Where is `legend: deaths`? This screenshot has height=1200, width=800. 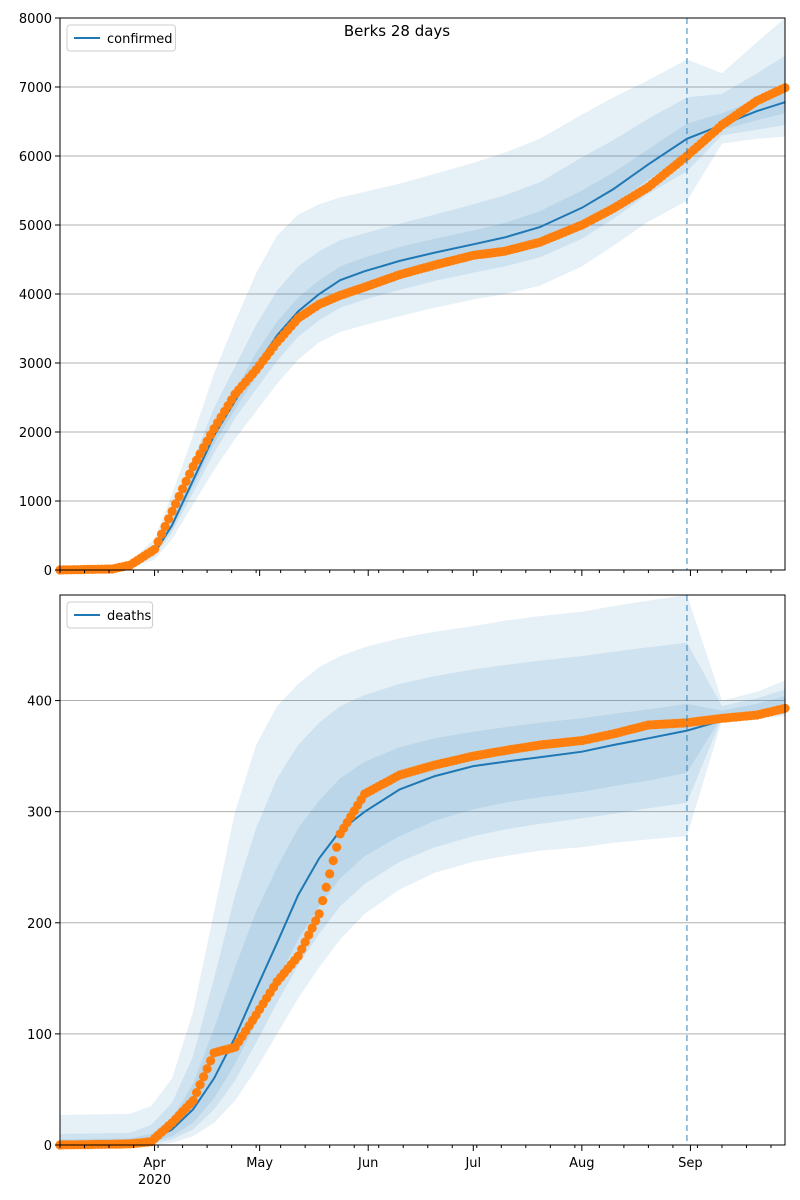 legend: deaths is located at coordinates (110, 615).